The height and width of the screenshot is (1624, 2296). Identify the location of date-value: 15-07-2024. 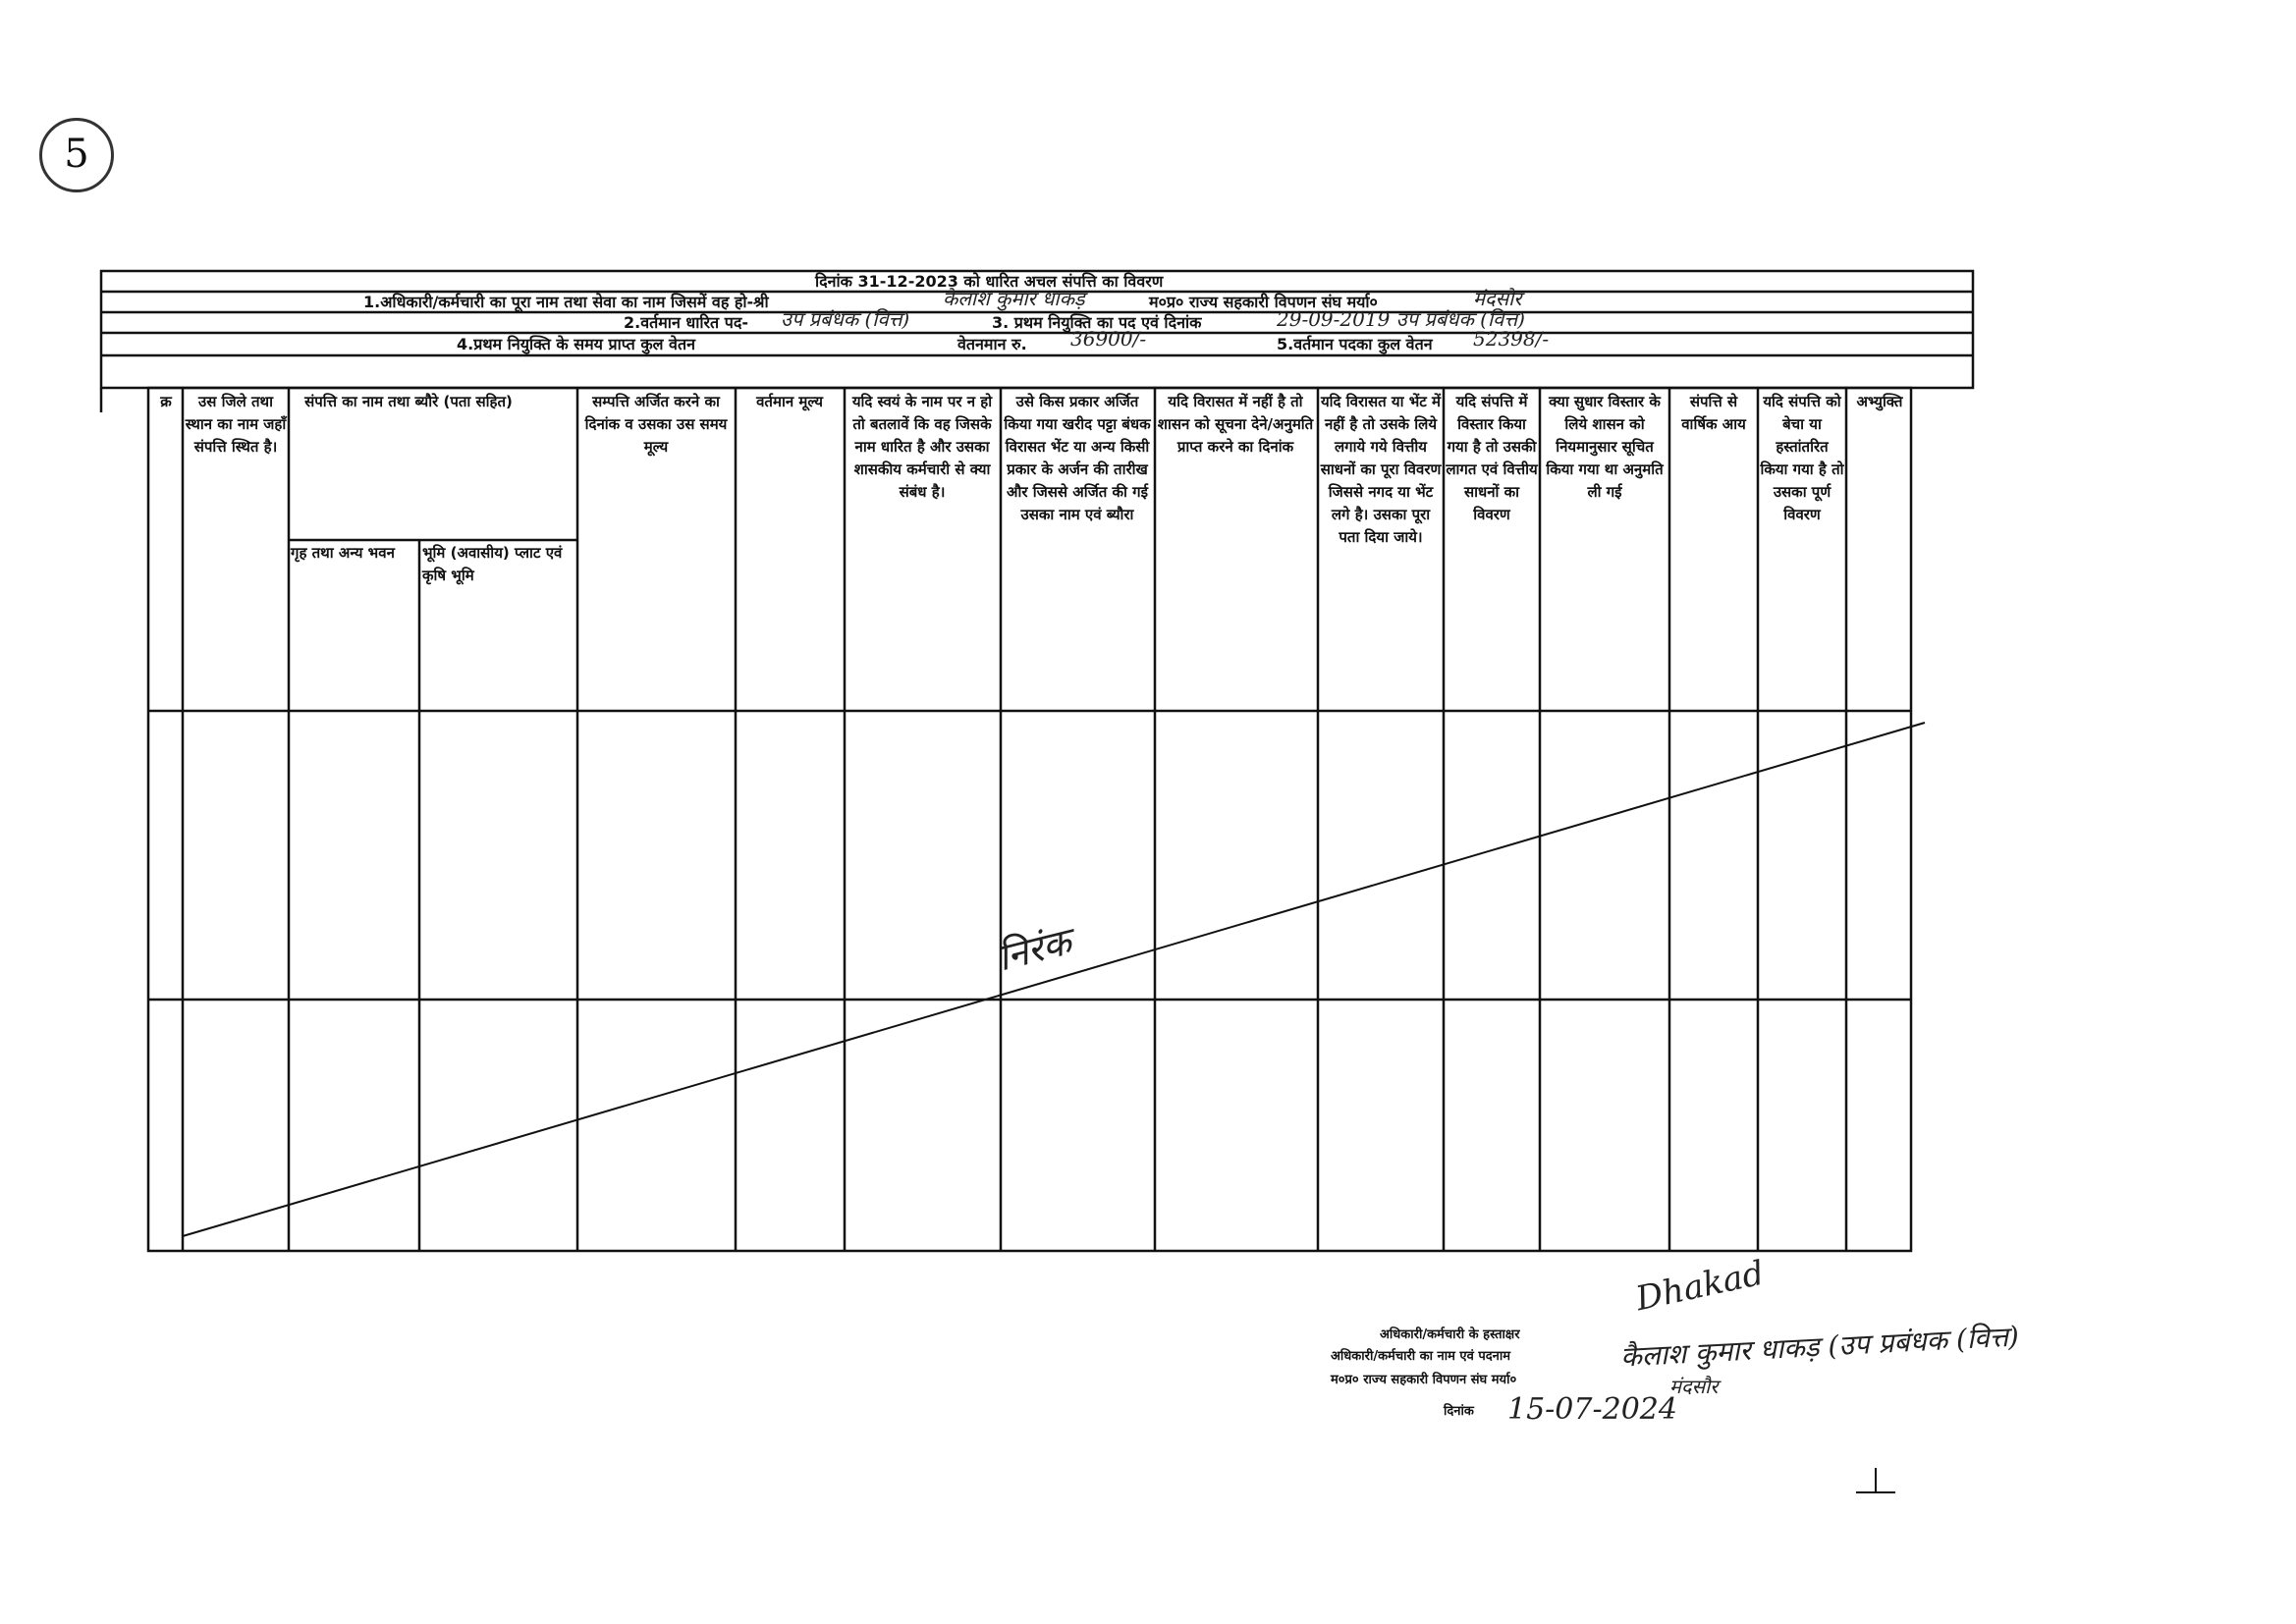
(1592, 1409).